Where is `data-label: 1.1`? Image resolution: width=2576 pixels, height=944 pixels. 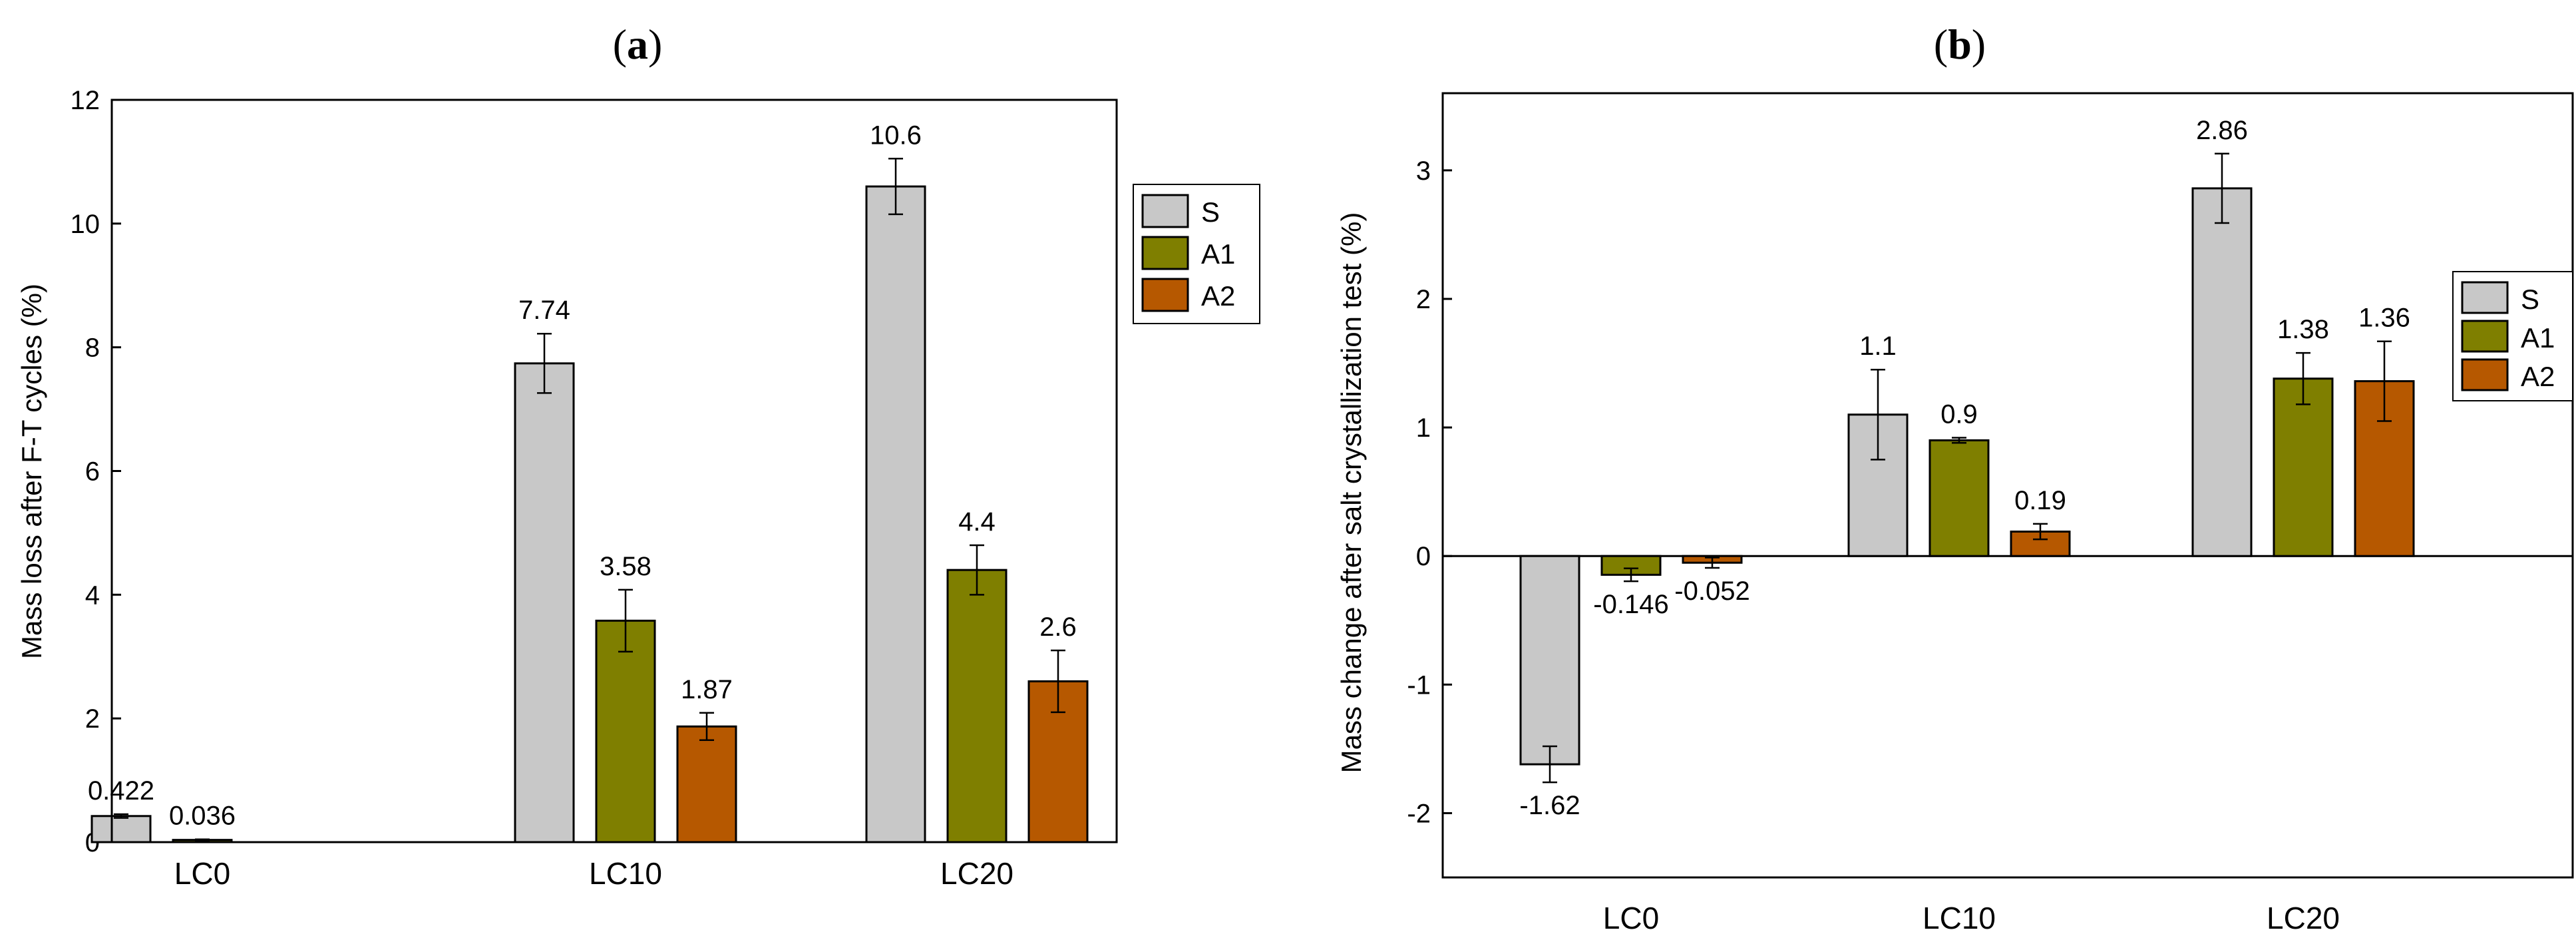 data-label: 1.1 is located at coordinates (1878, 347).